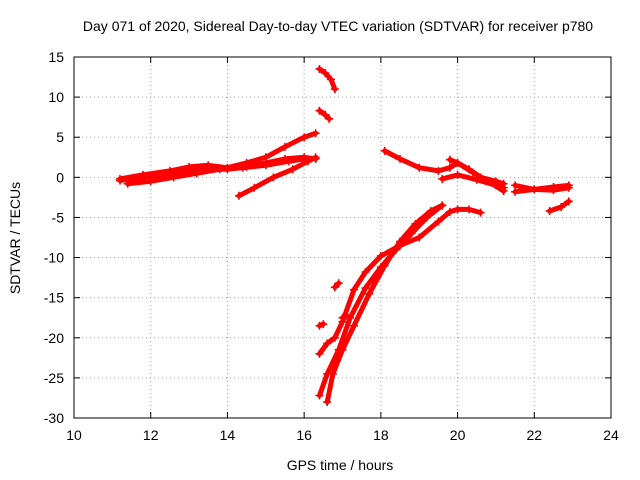 The height and width of the screenshot is (480, 640). Describe the element at coordinates (60, 177) in the screenshot. I see `y-tick-label: 0` at that location.